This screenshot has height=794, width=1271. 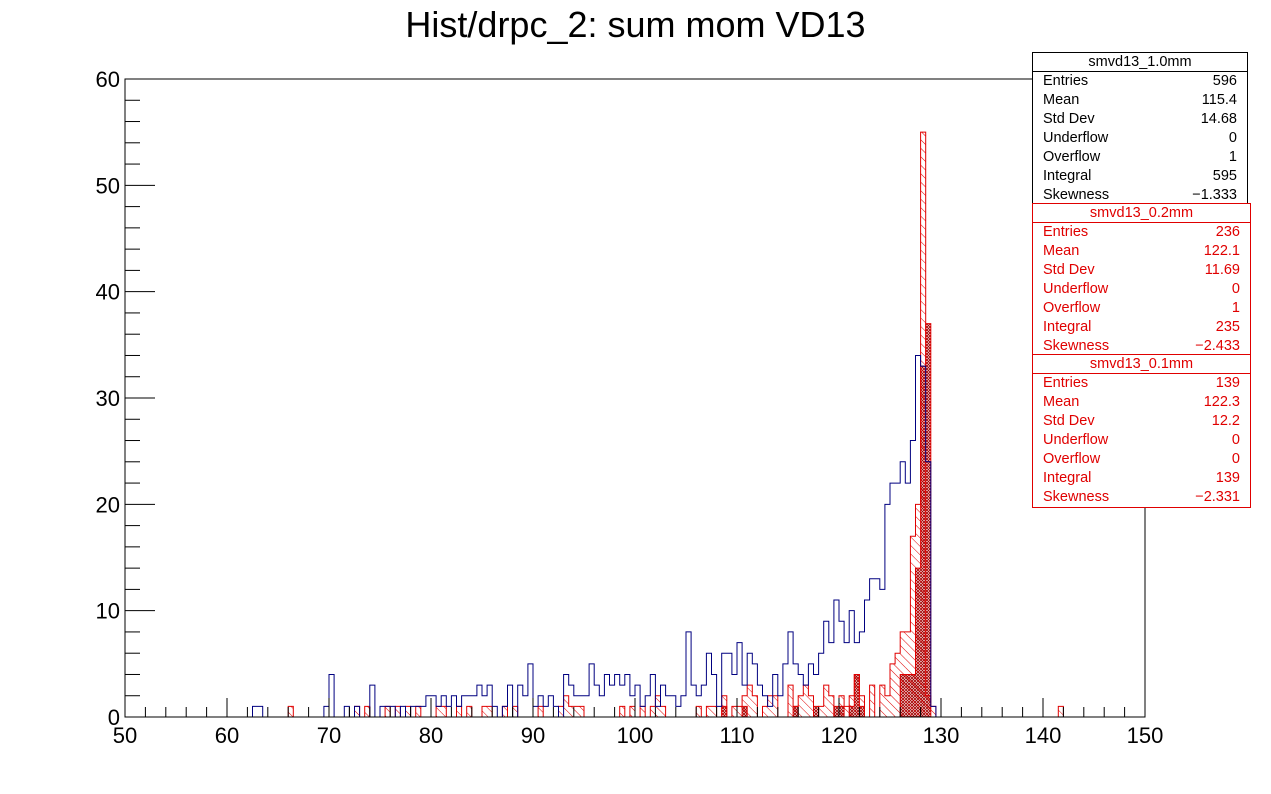 What do you see at coordinates (125, 735) in the screenshot?
I see `x-tick-label: 50` at bounding box center [125, 735].